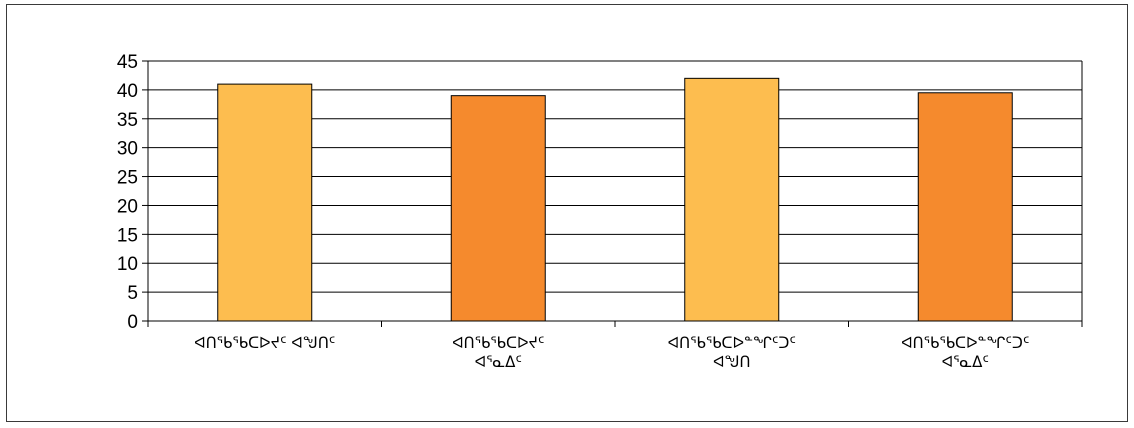 This screenshot has width=1134, height=428. Describe the element at coordinates (498, 343) in the screenshot. I see `x-category-label-line: ᐊᑎᖃᖃᑕᐅᔪᑦ` at that location.